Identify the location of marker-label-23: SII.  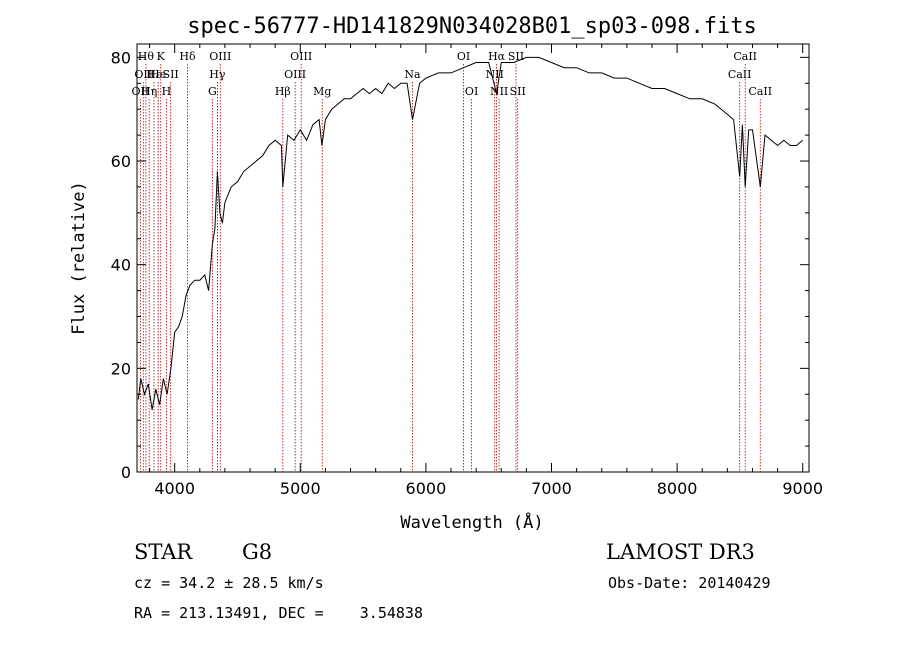
(516, 56).